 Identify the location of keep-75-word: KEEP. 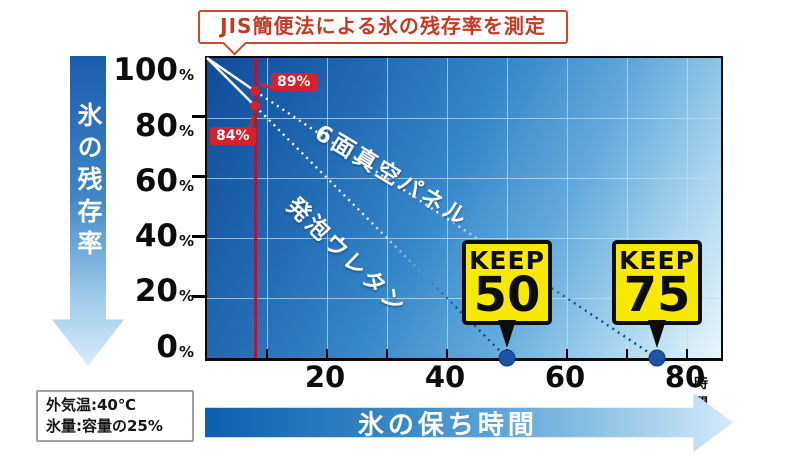
(657, 260).